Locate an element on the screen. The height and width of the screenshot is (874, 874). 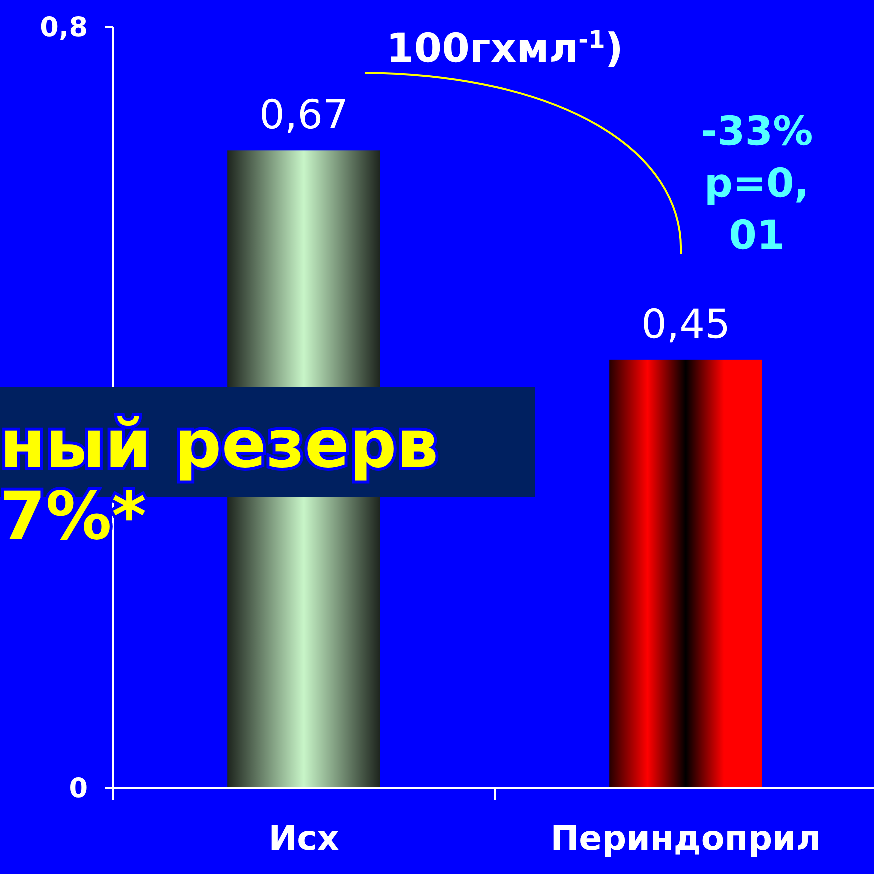
data-label: 0,45 is located at coordinates (686, 325).